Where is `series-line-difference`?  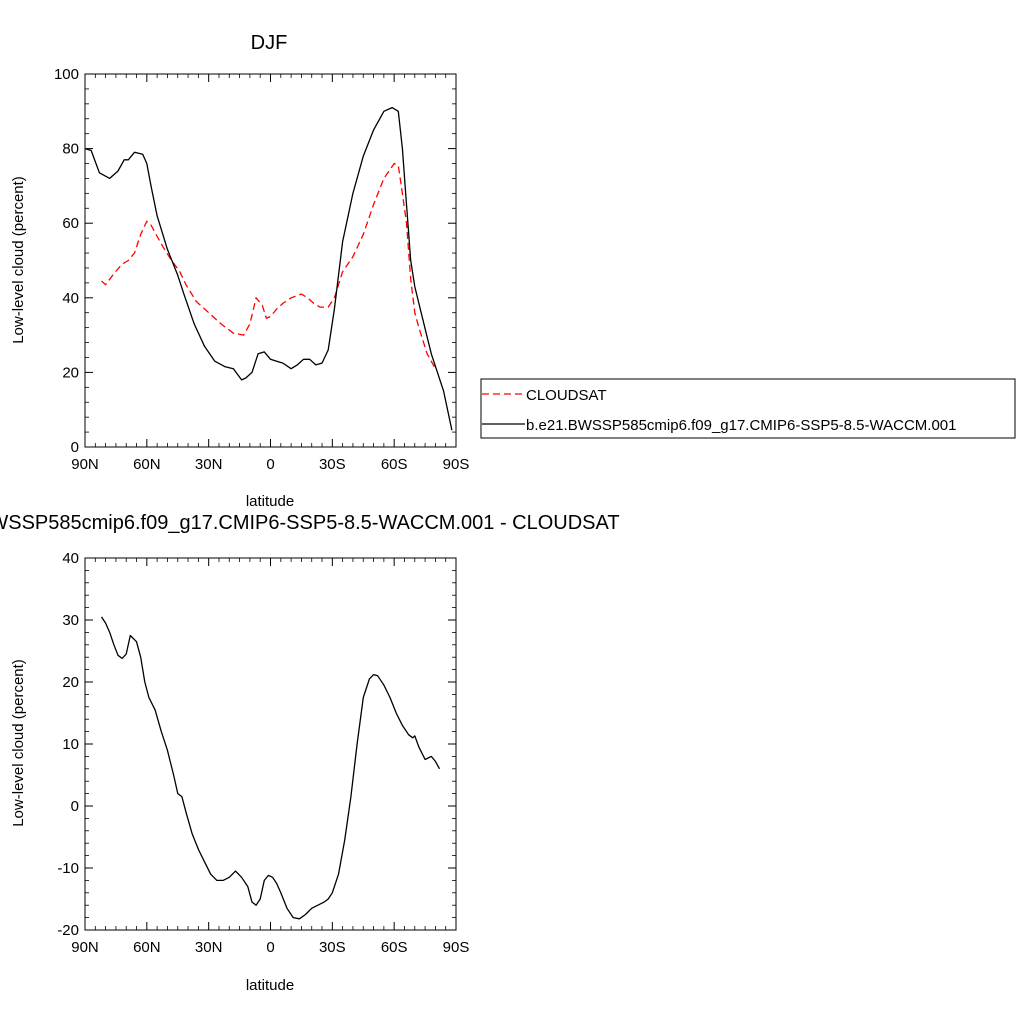 series-line-difference is located at coordinates (270, 768).